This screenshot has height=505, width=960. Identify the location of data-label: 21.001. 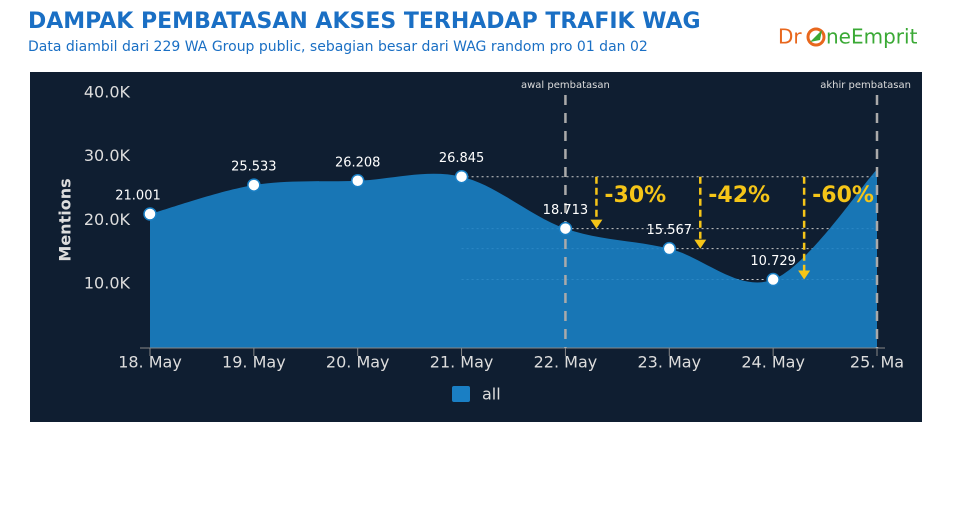
(138, 195).